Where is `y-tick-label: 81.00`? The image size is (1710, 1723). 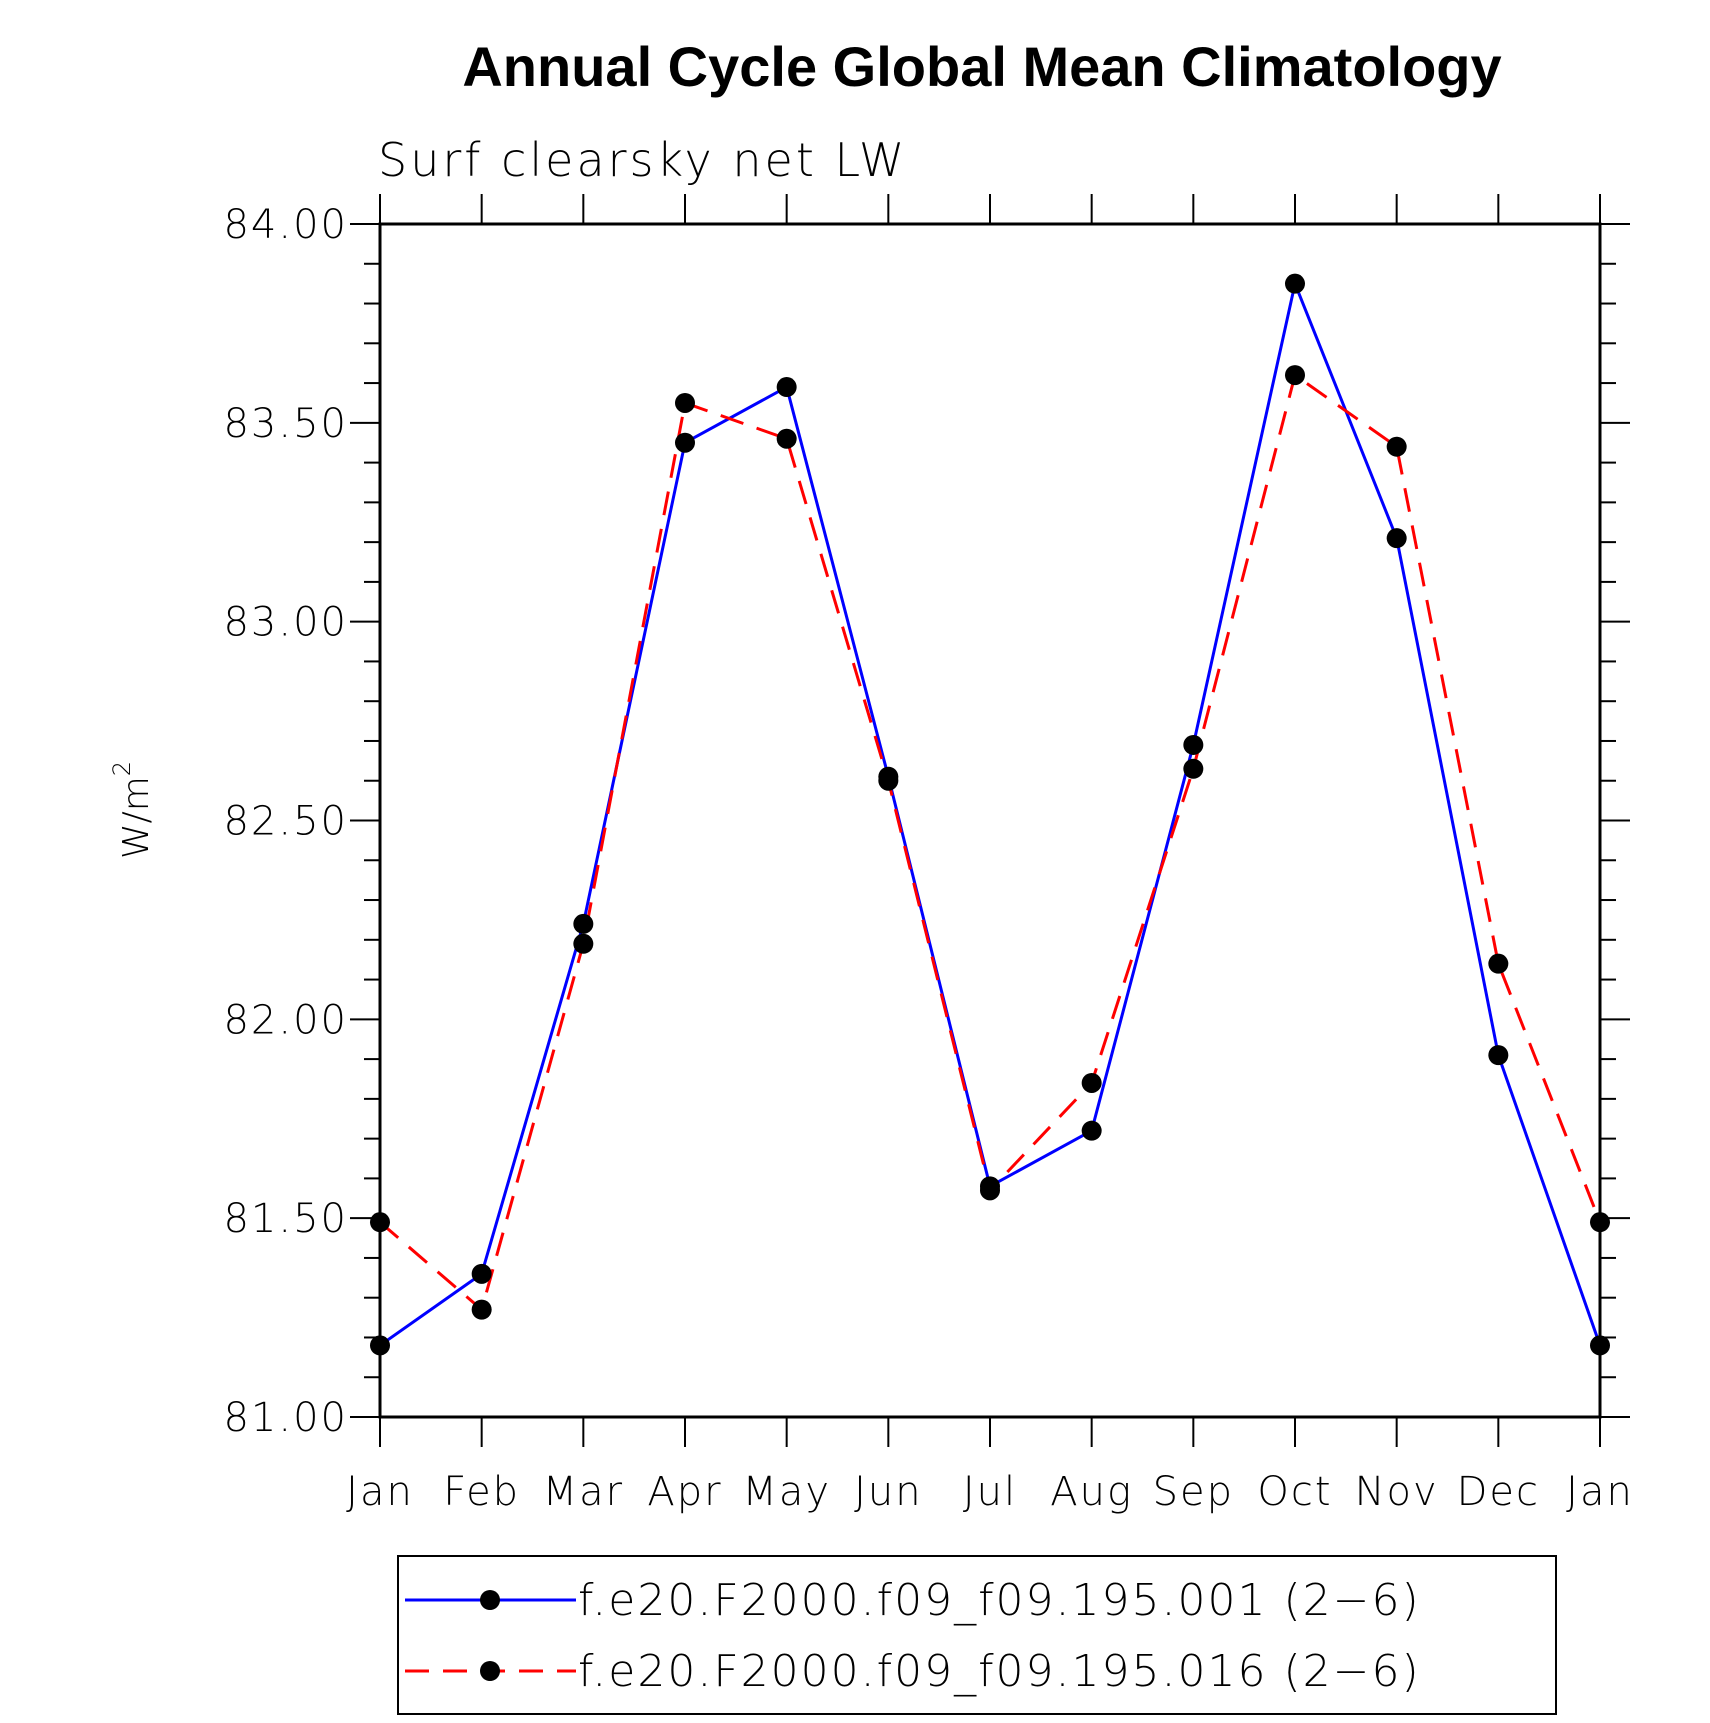
y-tick-label: 81.00 is located at coordinates (285, 1418).